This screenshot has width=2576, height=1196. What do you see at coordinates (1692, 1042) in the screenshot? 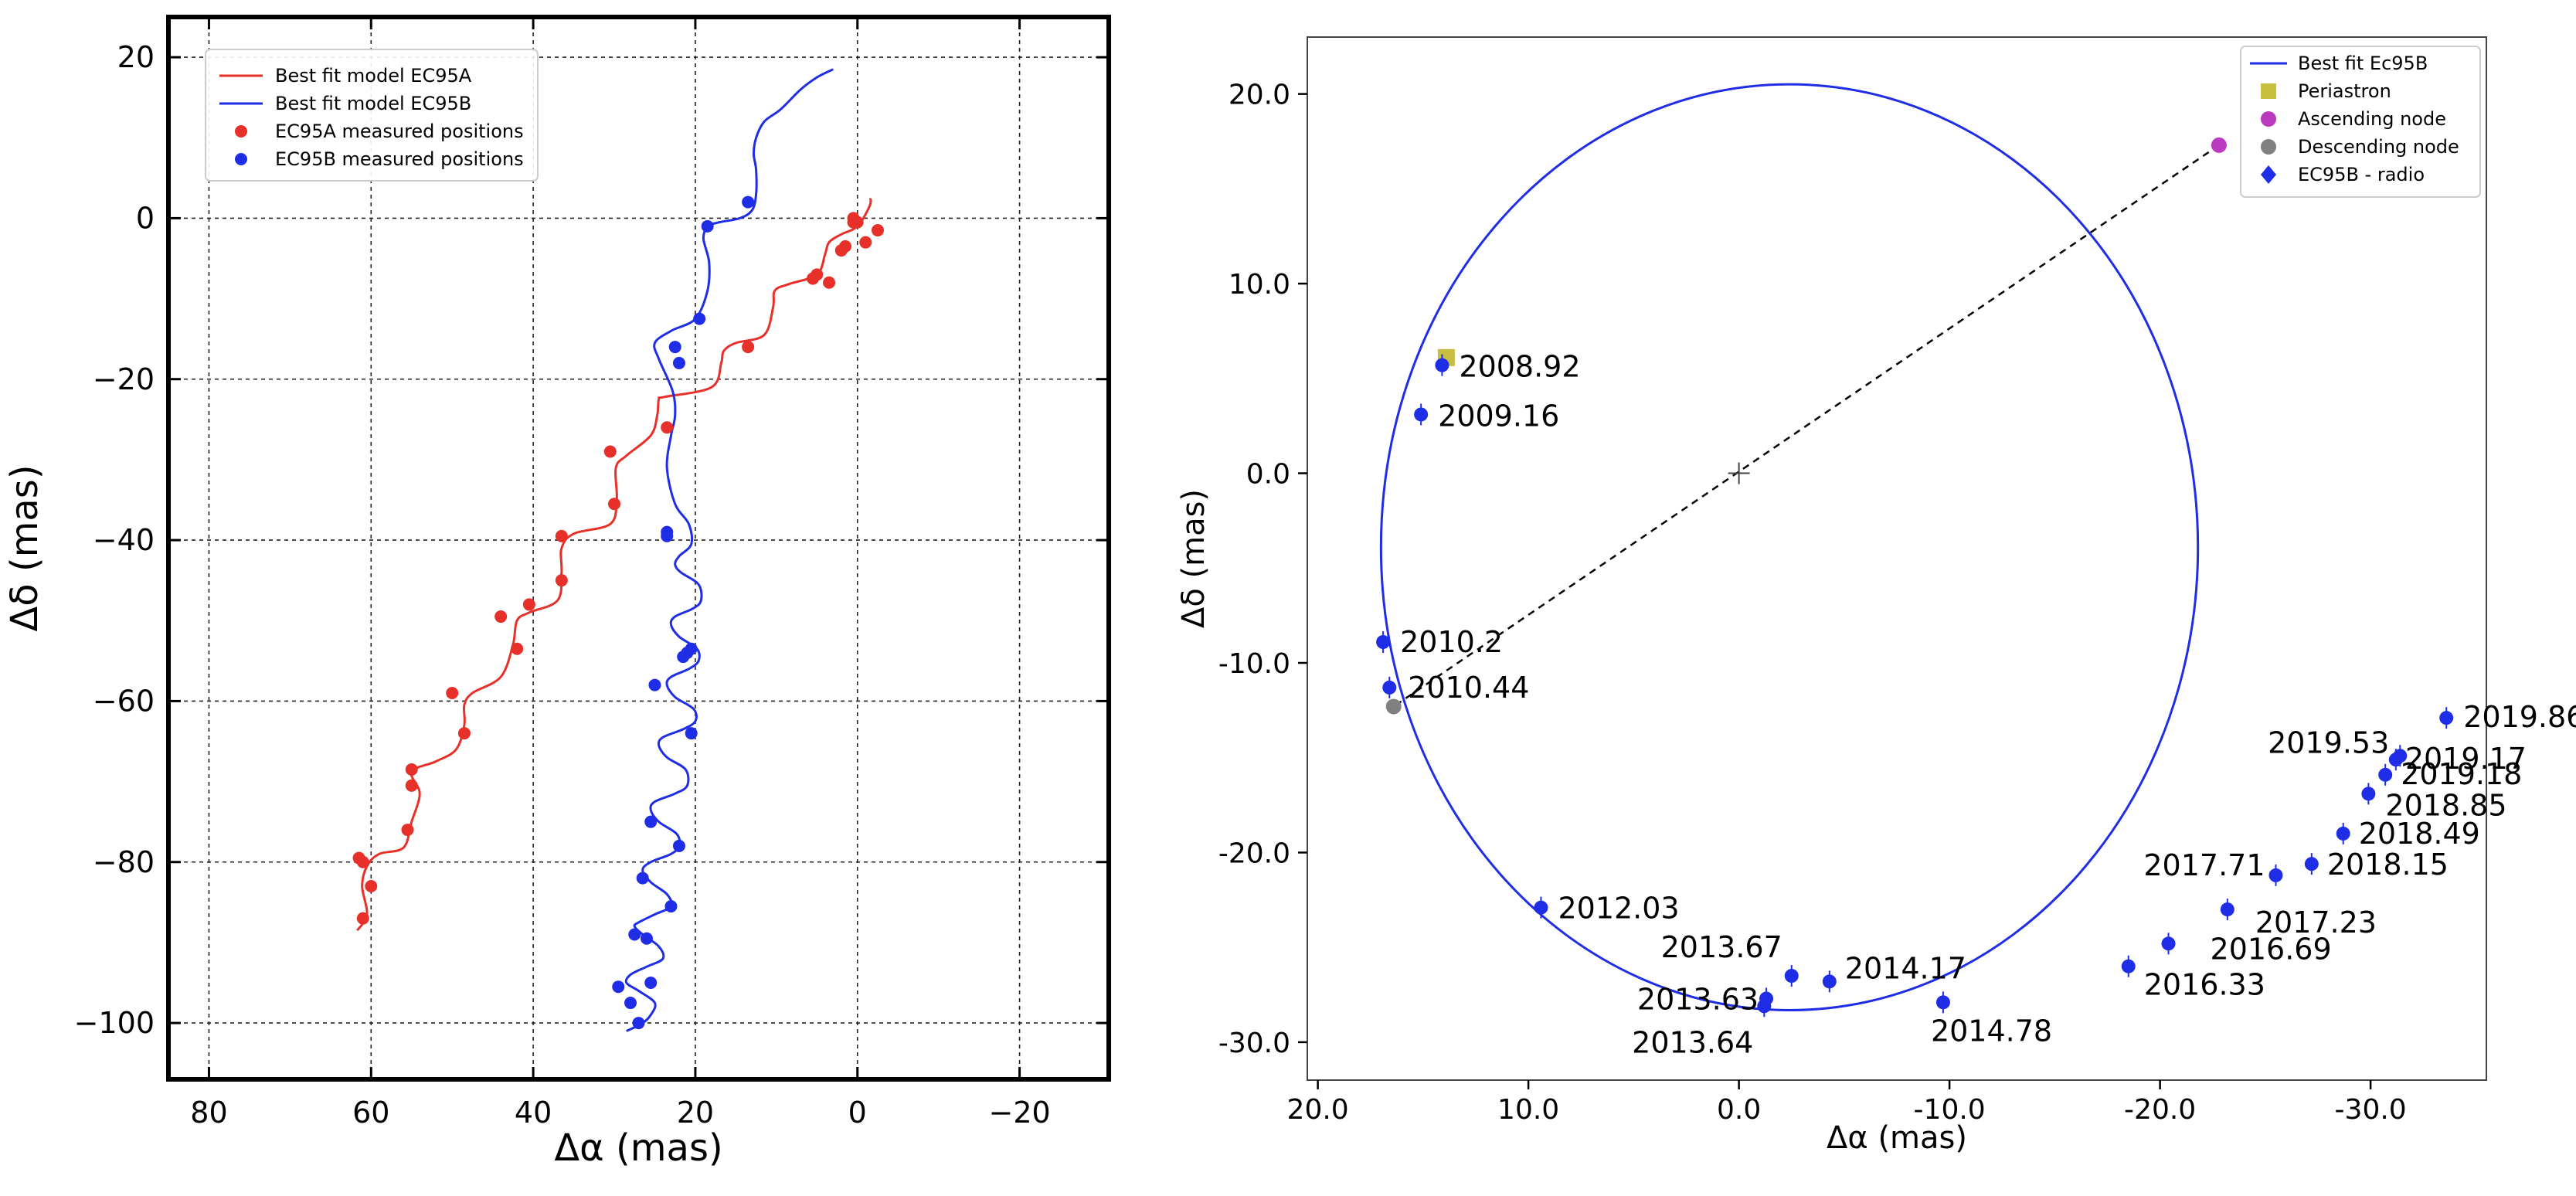
I see `epoch-label: 2013.64` at bounding box center [1692, 1042].